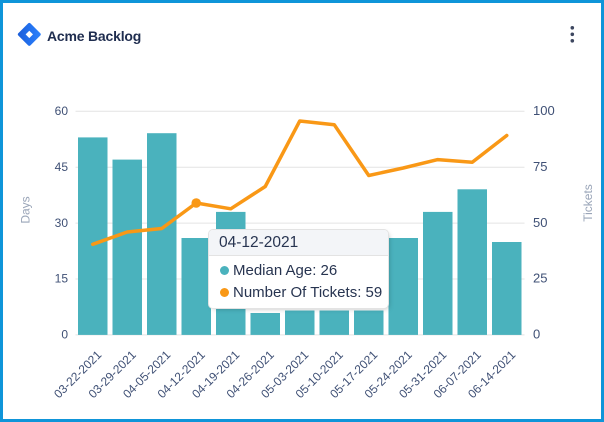 Image resolution: width=604 pixels, height=422 pixels. Describe the element at coordinates (62, 279) in the screenshot. I see `svg-text: 15` at that location.